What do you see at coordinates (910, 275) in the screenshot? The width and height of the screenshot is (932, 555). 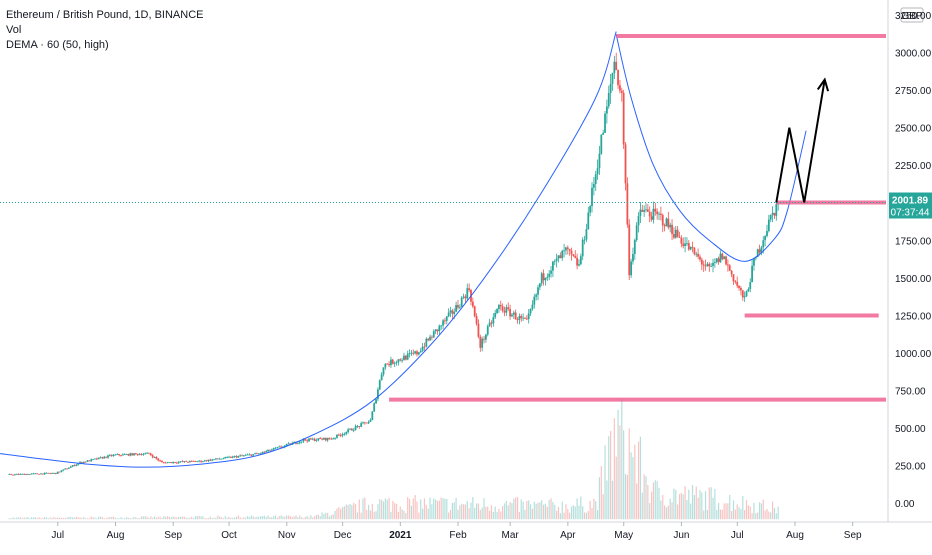 I see `price-axis-pane` at bounding box center [910, 275].